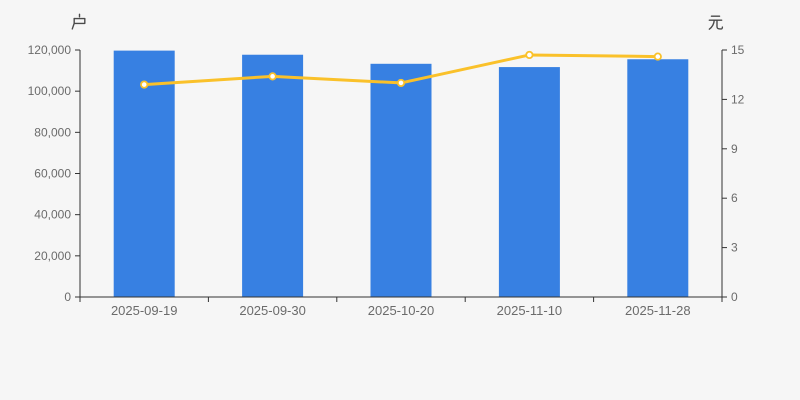 The width and height of the screenshot is (800, 400). What do you see at coordinates (52, 132) in the screenshot?
I see `left-axis-tick-label: 80,000` at bounding box center [52, 132].